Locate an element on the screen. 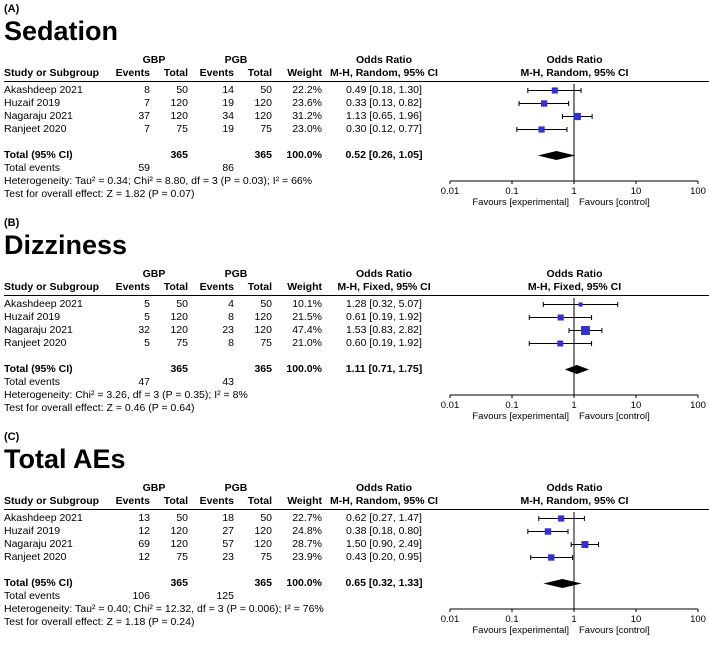 The width and height of the screenshot is (709, 645). pgb-events: 23 is located at coordinates (228, 330).